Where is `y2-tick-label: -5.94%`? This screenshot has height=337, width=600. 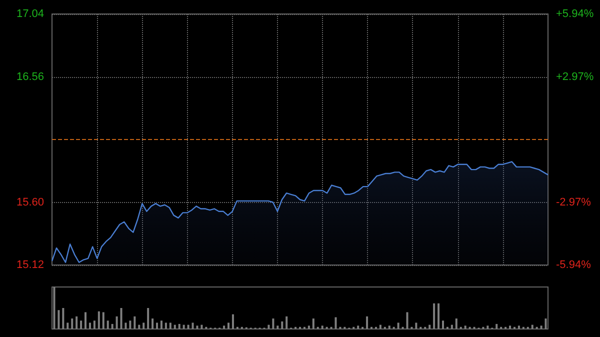 y2-tick-label: -5.94% is located at coordinates (574, 265).